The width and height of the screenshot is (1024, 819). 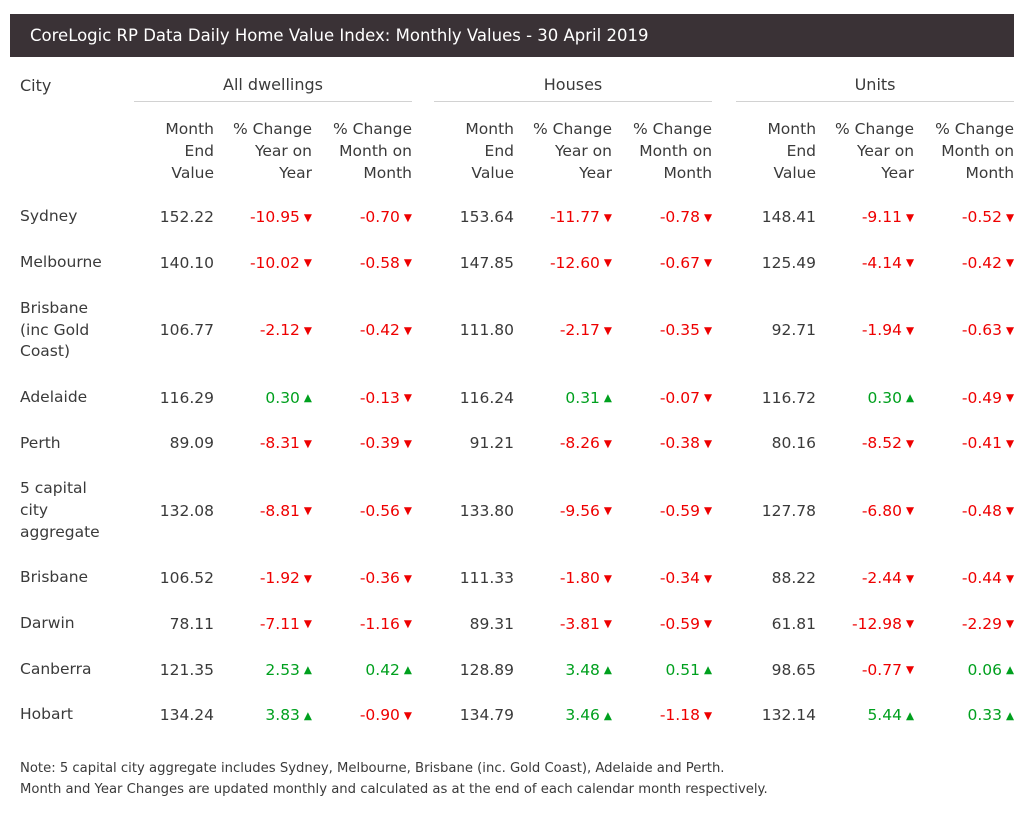 I want to click on change-value: -3.81, so click(x=579, y=623).